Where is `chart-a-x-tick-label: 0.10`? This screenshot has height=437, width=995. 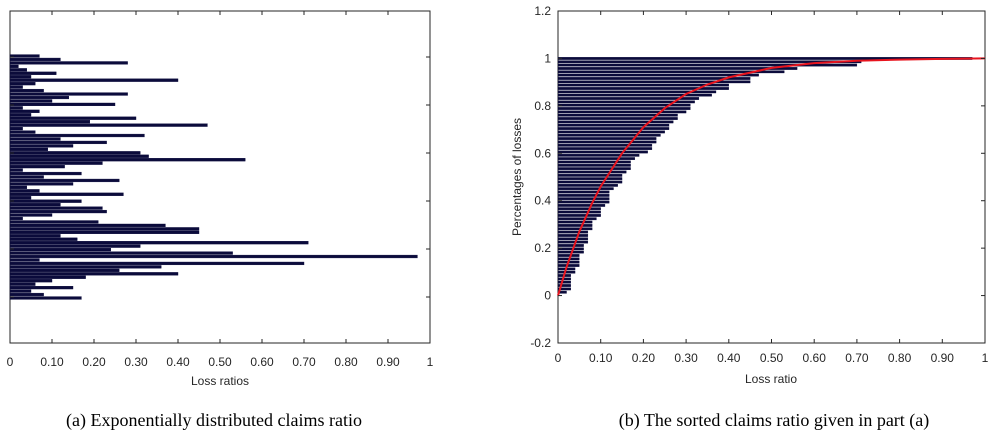
chart-a-x-tick-label: 0.10 is located at coordinates (52, 362).